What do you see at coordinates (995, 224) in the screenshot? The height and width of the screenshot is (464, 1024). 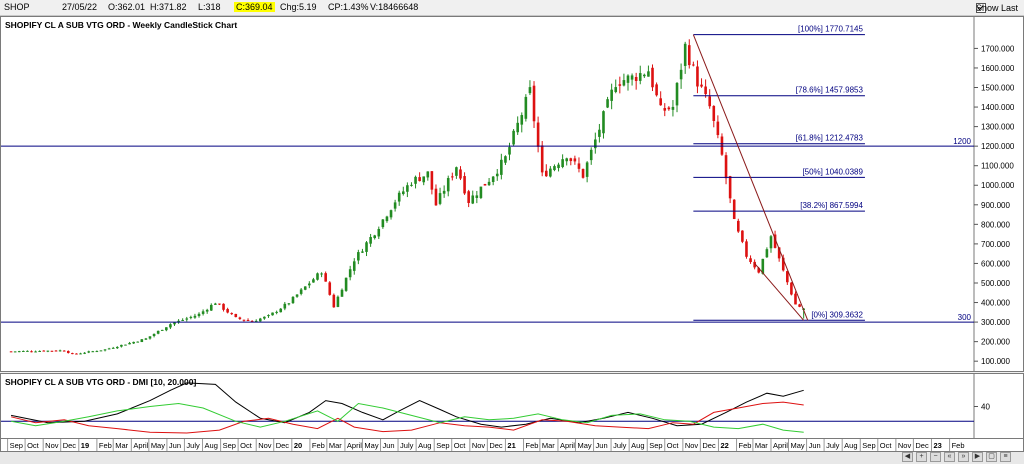 I see `price-tick-label: 800.000` at bounding box center [995, 224].